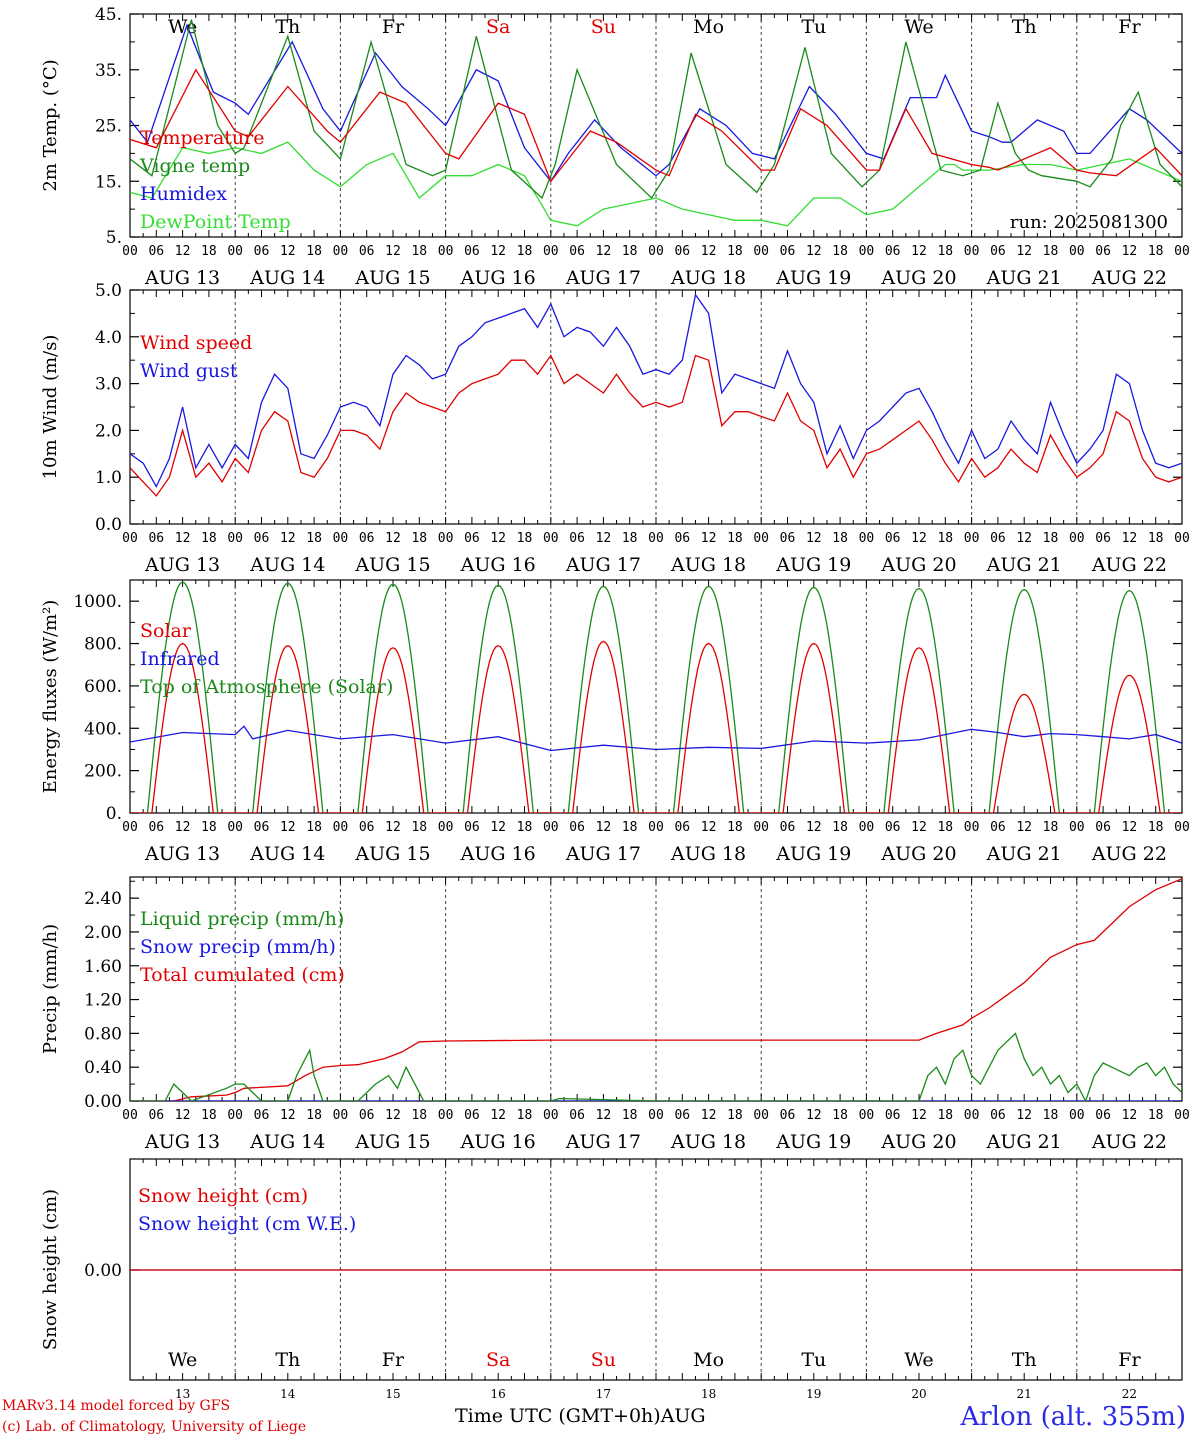  I want to click on y-tick-label: 3.0, so click(108, 385).